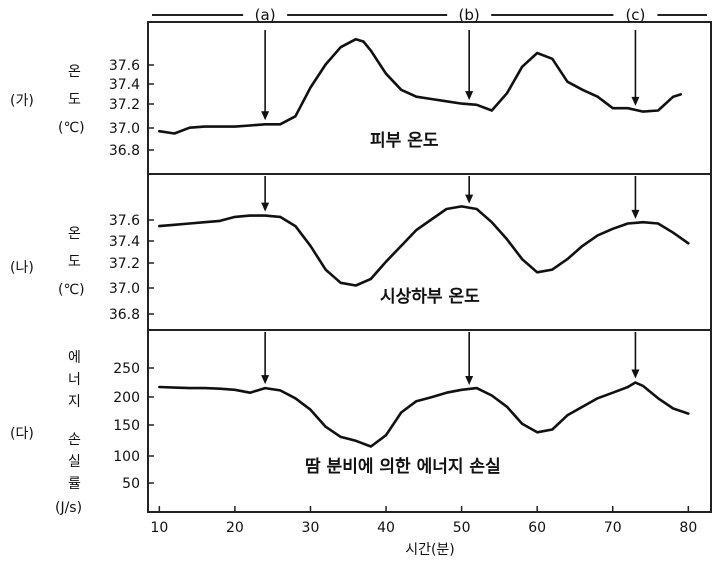 Image resolution: width=717 pixels, height=565 pixels. Describe the element at coordinates (74, 380) in the screenshot. I see `ylabel-char: 너` at that location.